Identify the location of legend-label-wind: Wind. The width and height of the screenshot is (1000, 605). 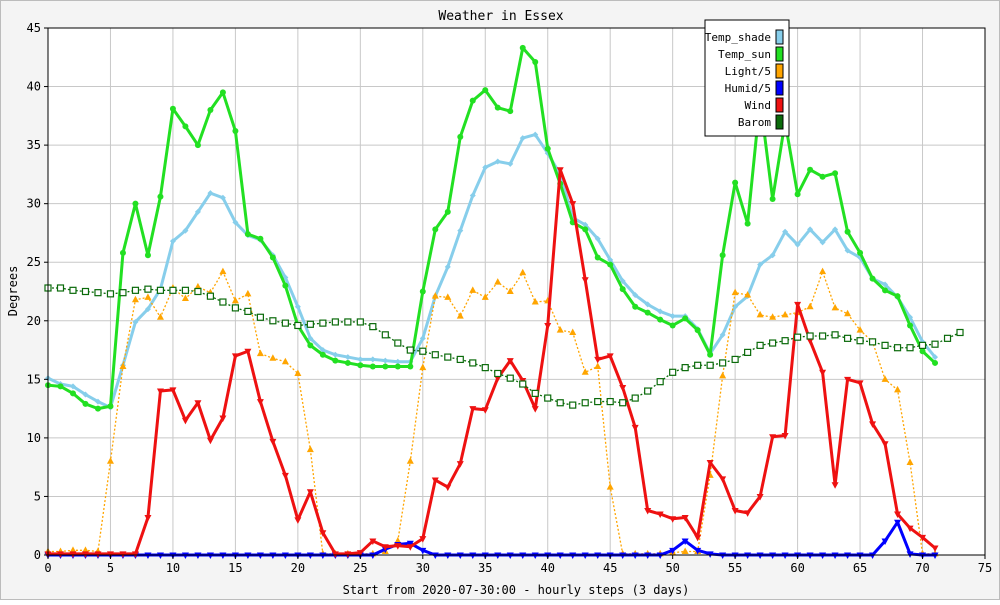
(758, 105).